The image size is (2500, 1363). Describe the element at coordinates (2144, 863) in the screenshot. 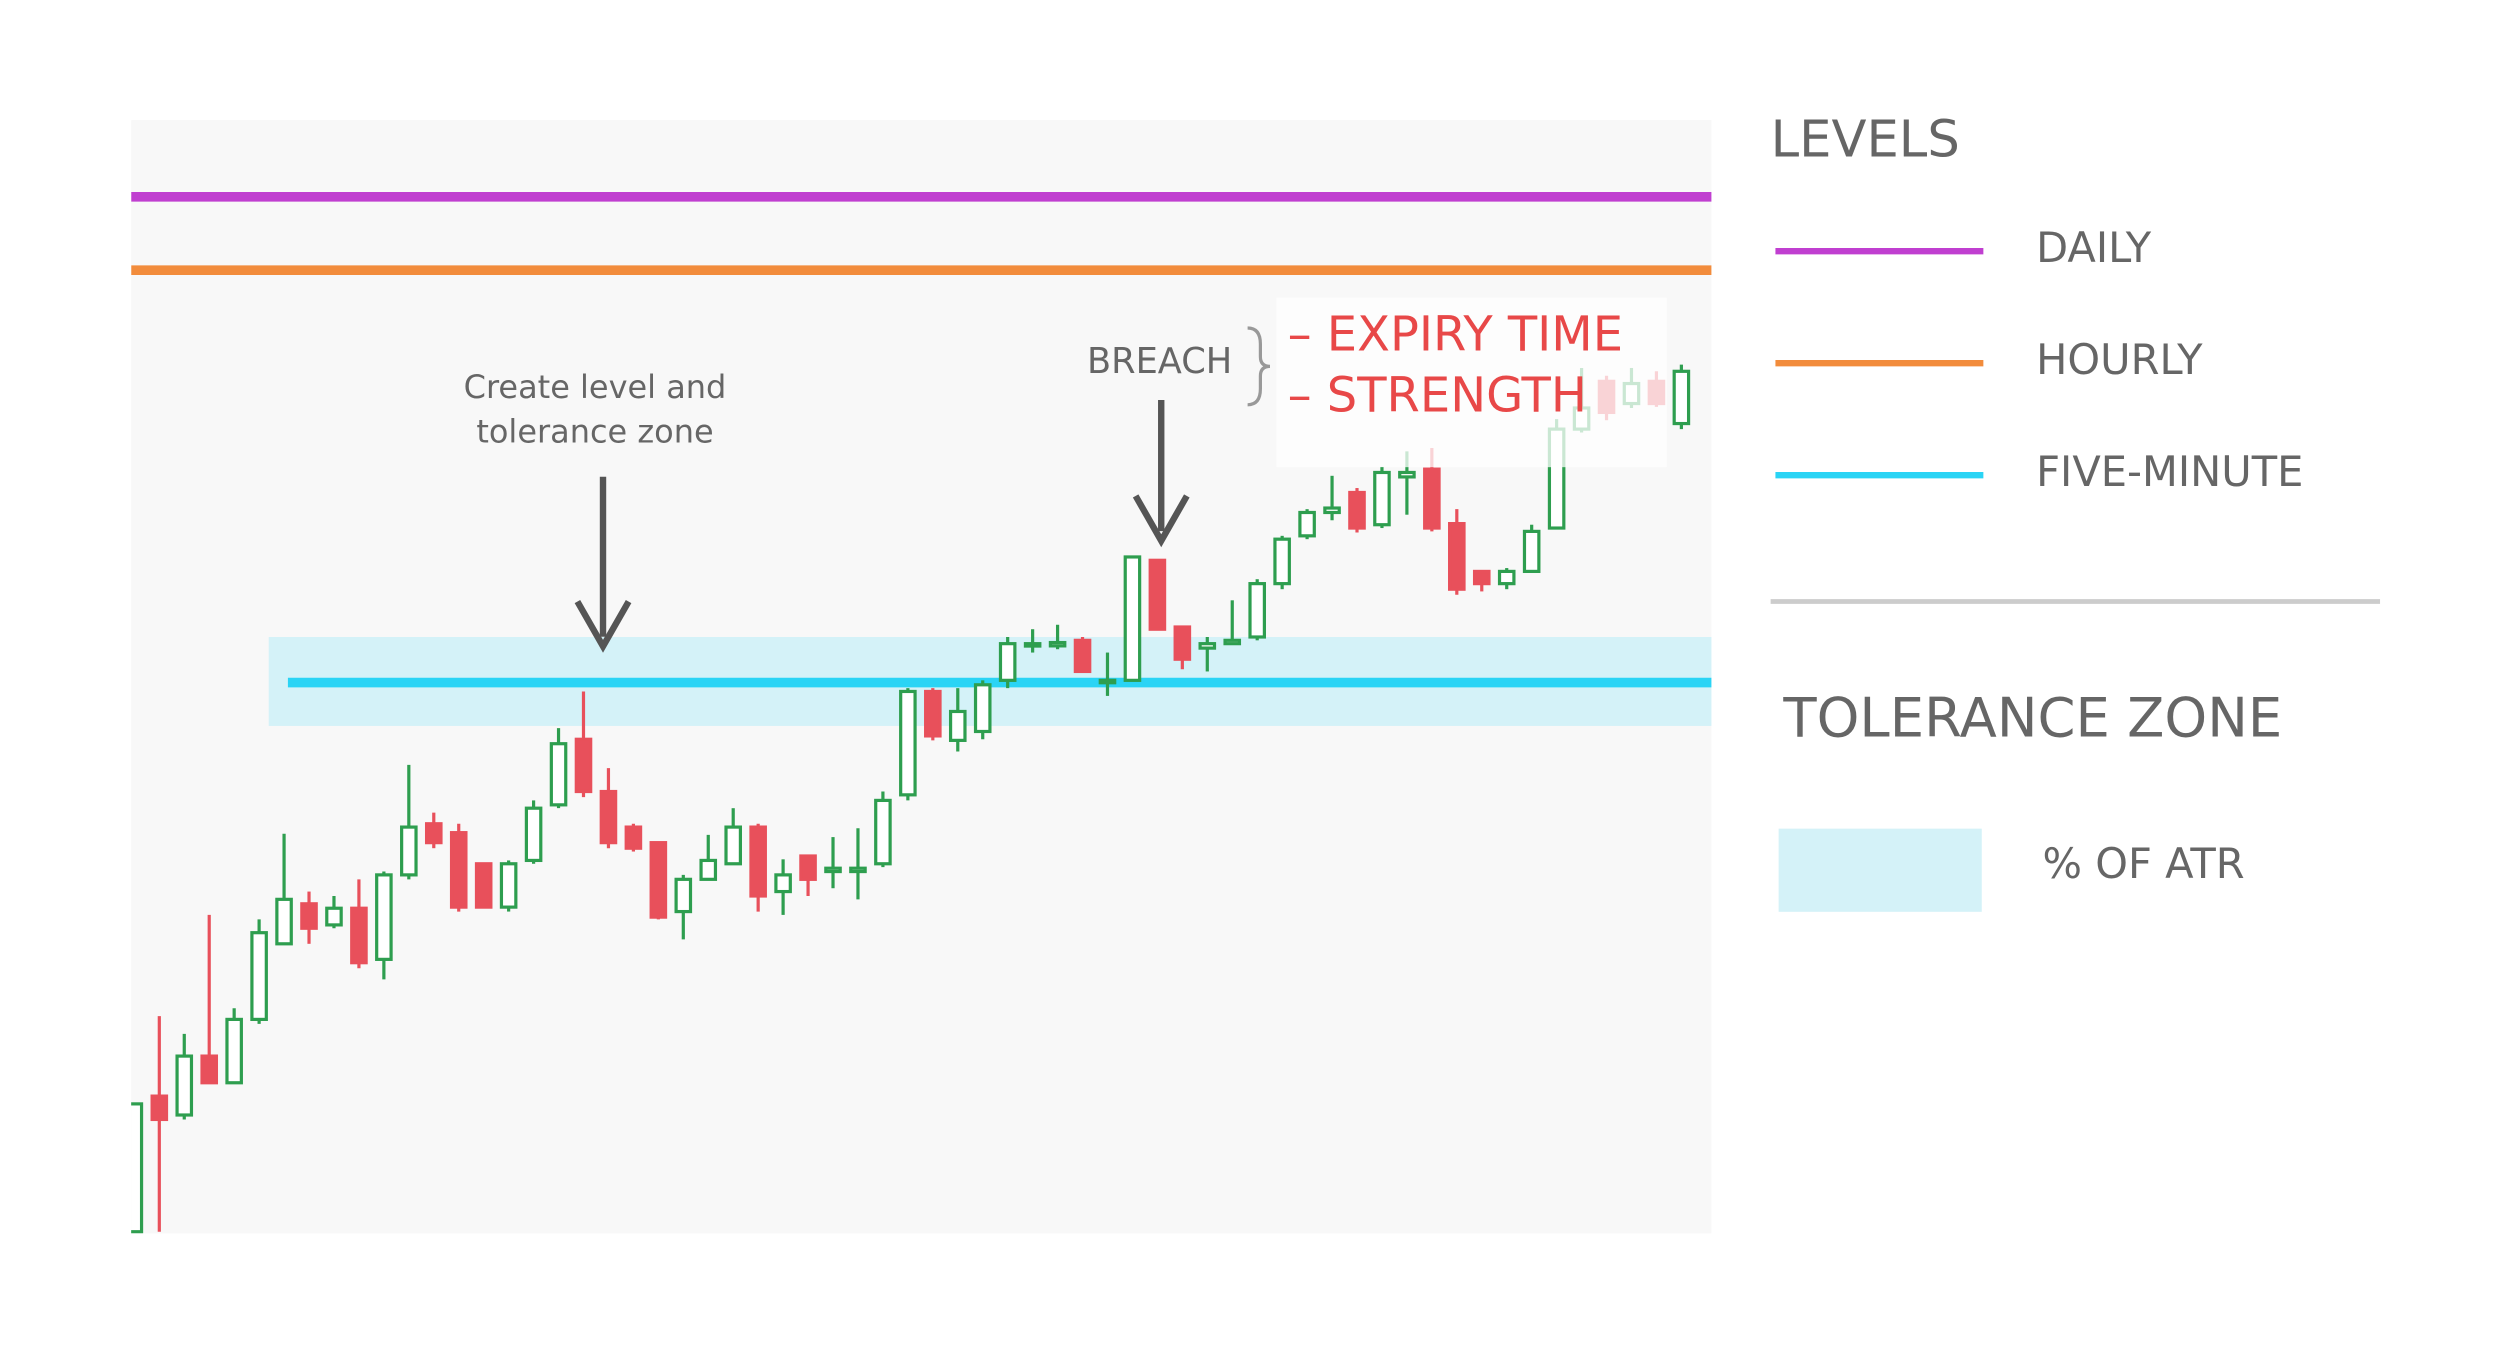

I see `legend-label: % OF ATR` at that location.